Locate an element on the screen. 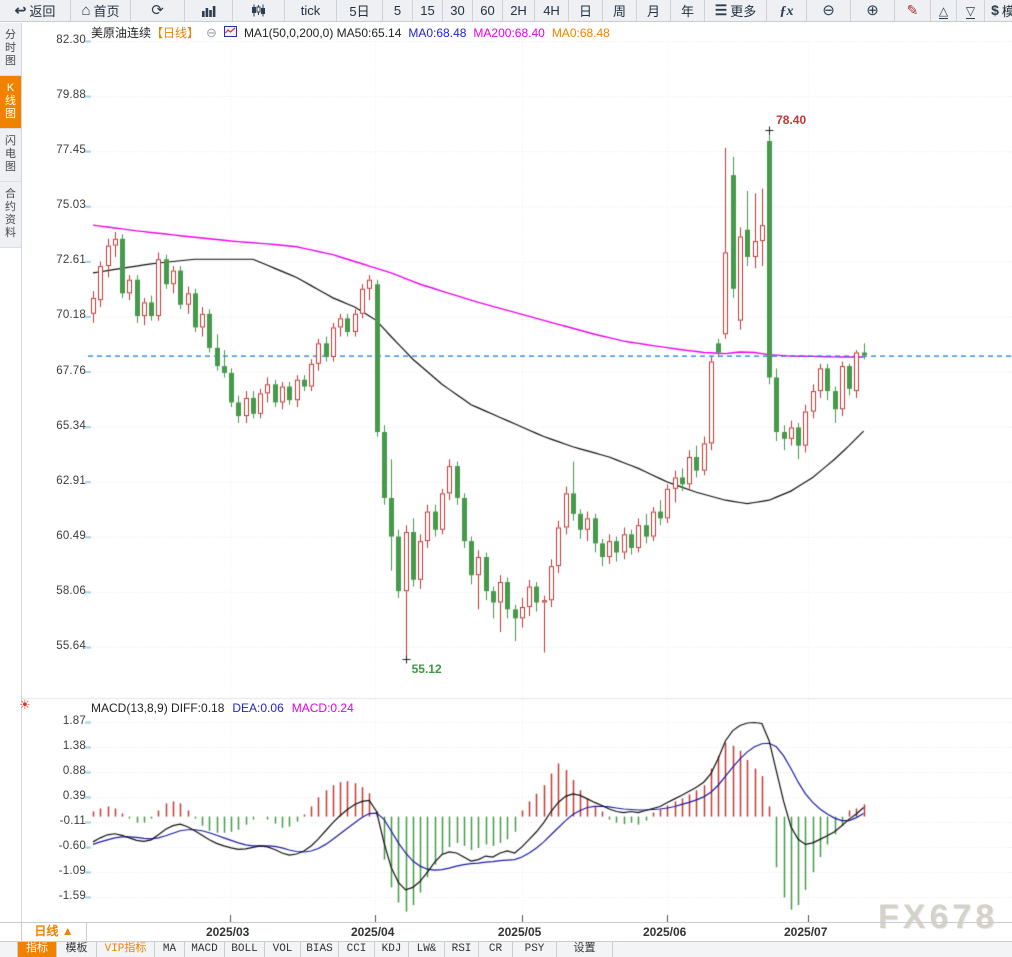  toolbar-weekly-button: 周 is located at coordinates (620, 10).